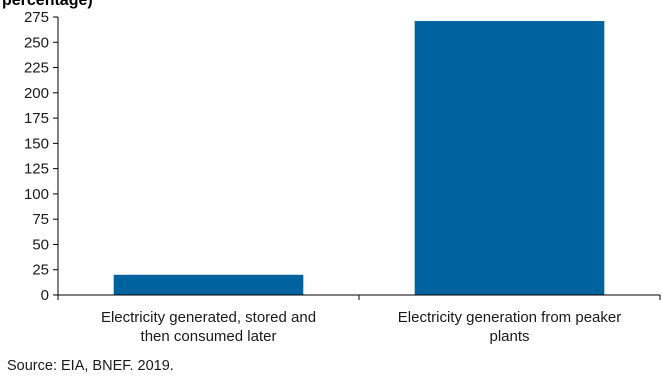 Image resolution: width=662 pixels, height=383 pixels. Describe the element at coordinates (36, 68) in the screenshot. I see `y-tick-label: 225` at that location.